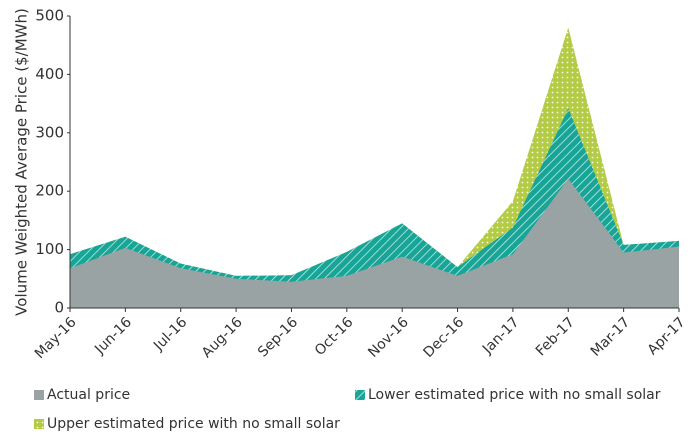  I want to click on y-axis-title: Volume Weighted Average Price ($/MWh), so click(22, 162).